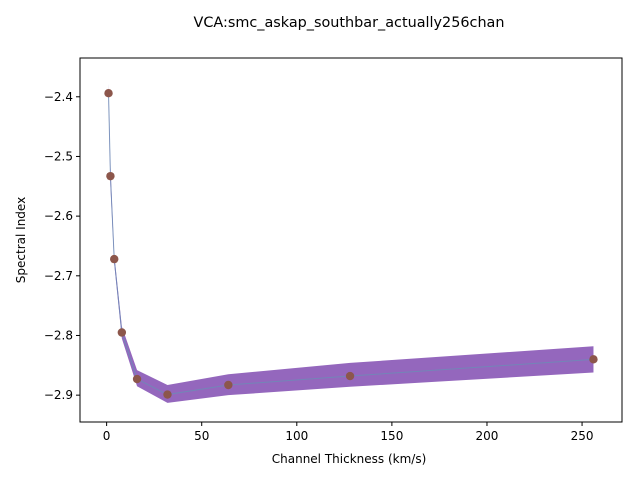 The height and width of the screenshot is (484, 640). Describe the element at coordinates (58, 97) in the screenshot. I see `y-tick-label: −2.4` at that location.